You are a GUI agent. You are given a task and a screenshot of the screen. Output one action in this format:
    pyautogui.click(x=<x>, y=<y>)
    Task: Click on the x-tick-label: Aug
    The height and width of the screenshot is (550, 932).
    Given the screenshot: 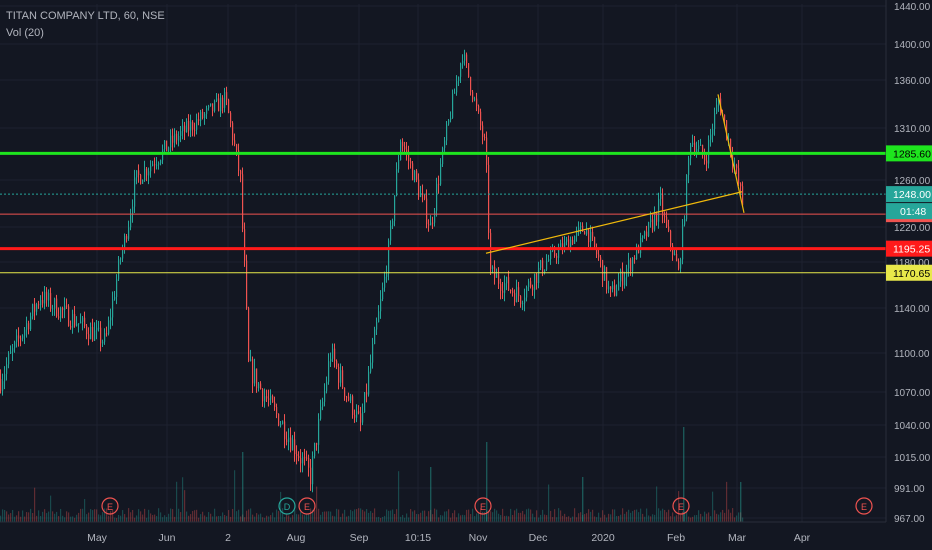 What is the action you would take?
    pyautogui.click(x=296, y=538)
    